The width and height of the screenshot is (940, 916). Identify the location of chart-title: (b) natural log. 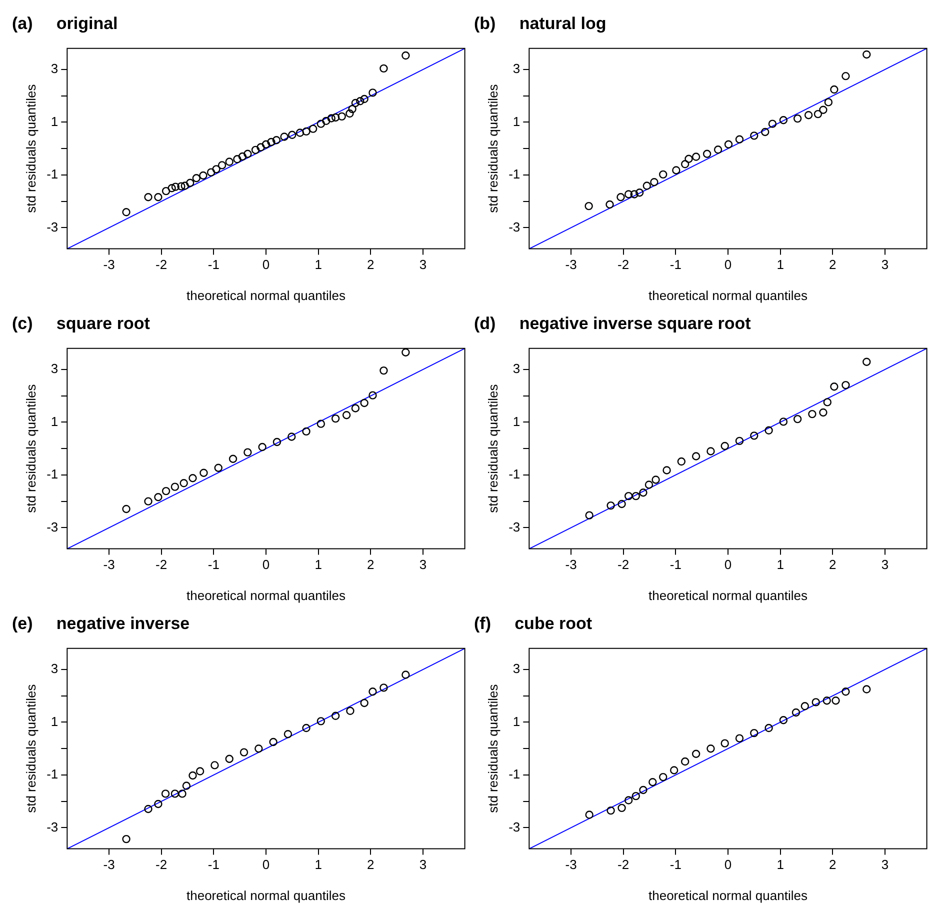
(540, 23).